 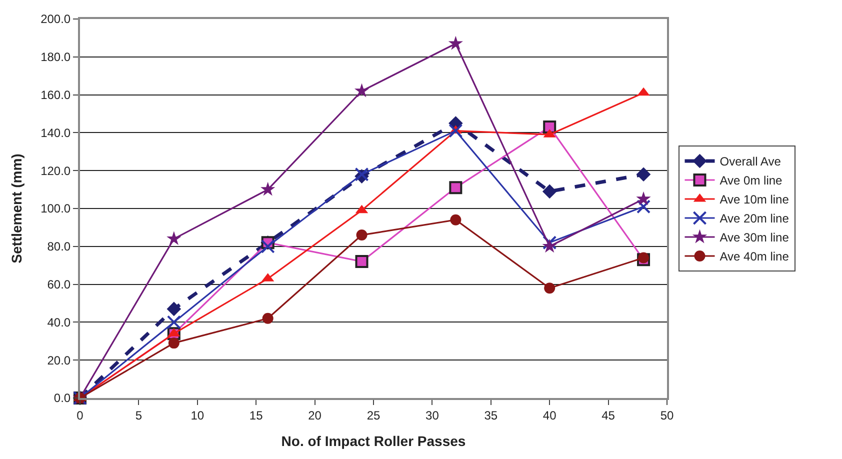 I want to click on x-tick-label: 5, so click(x=138, y=415).